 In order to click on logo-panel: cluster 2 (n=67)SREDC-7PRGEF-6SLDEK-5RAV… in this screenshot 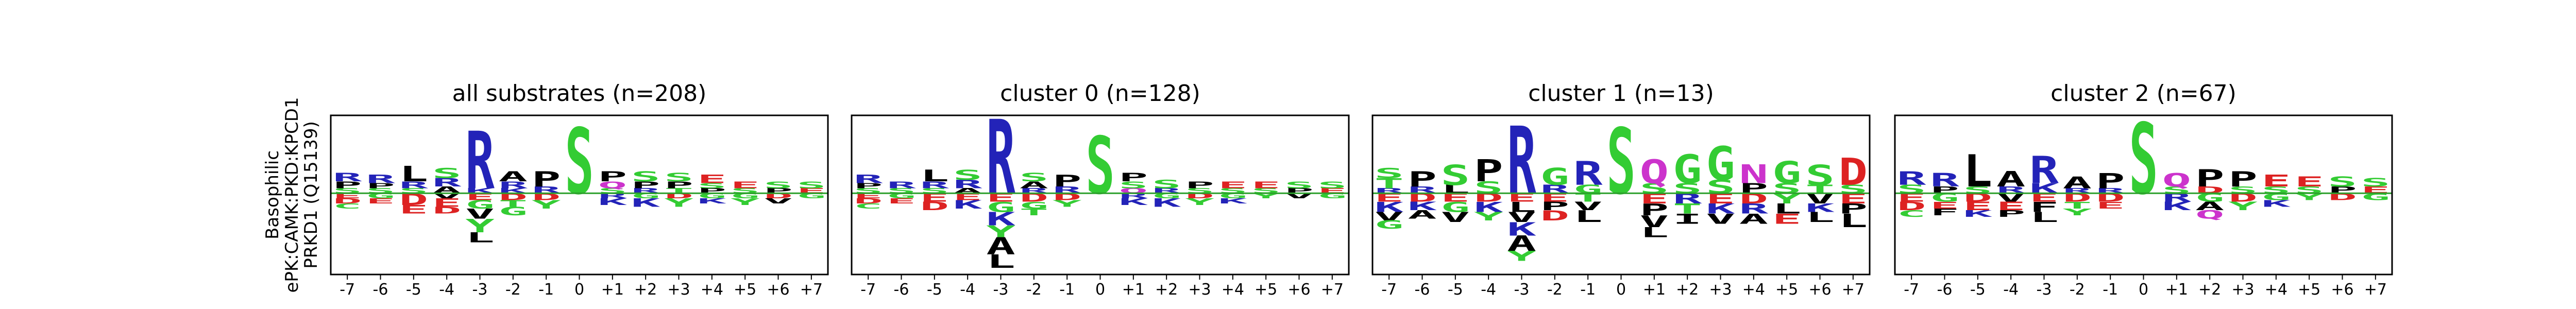, I will do `click(2143, 189)`.